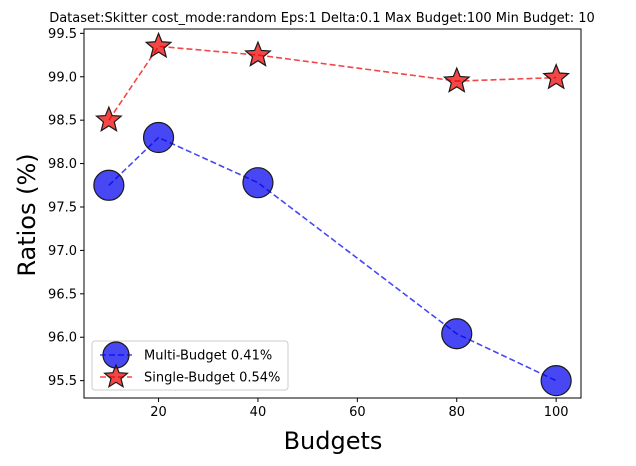 This screenshot has height=466, width=636. I want to click on y-axis-title: Ratios (%), so click(27, 214).